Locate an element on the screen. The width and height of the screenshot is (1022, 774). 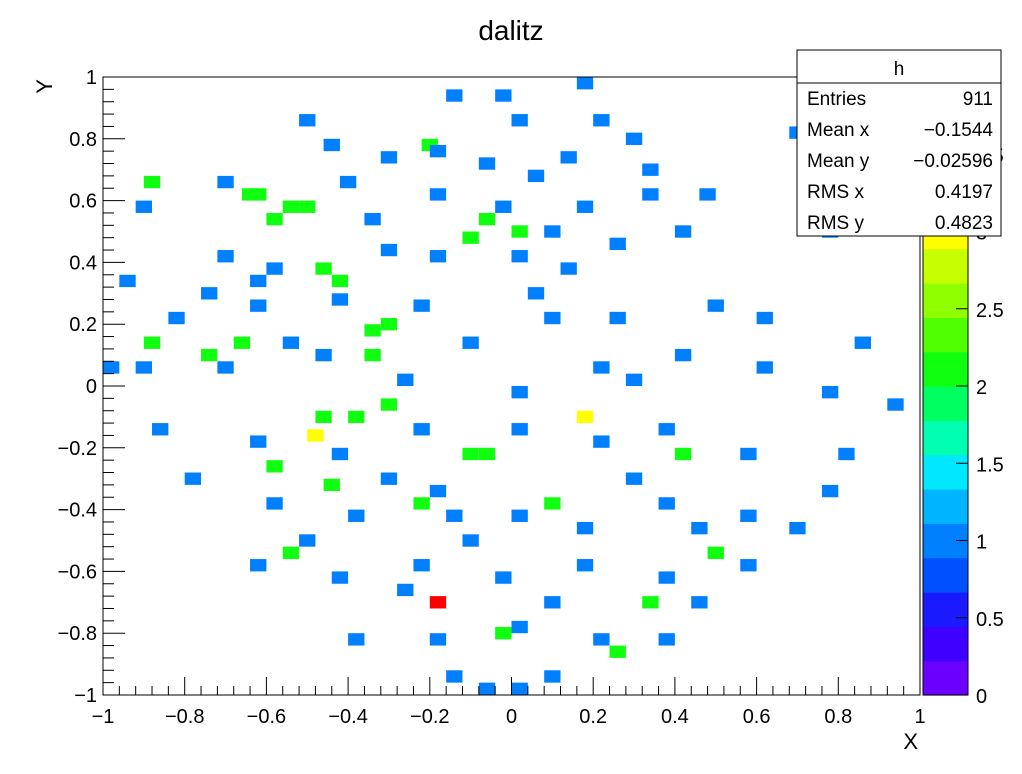
y-axis: −1 −0.8 −0.6 −0.4 −0.2 0 0.2 0.4 0.6 0.8 1 is located at coordinates (91, 387).